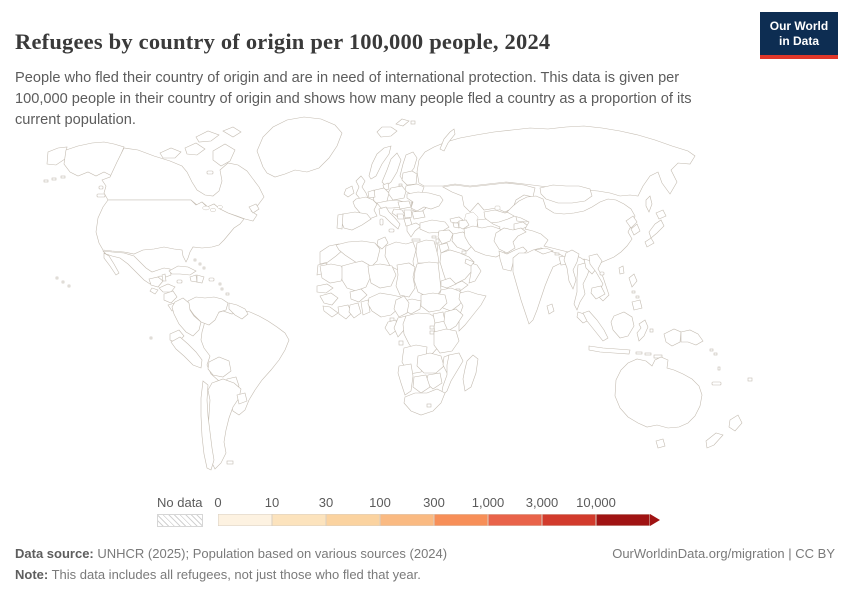 This screenshot has width=850, height=600. Describe the element at coordinates (405, 379) in the screenshot. I see `region-namibia` at that location.